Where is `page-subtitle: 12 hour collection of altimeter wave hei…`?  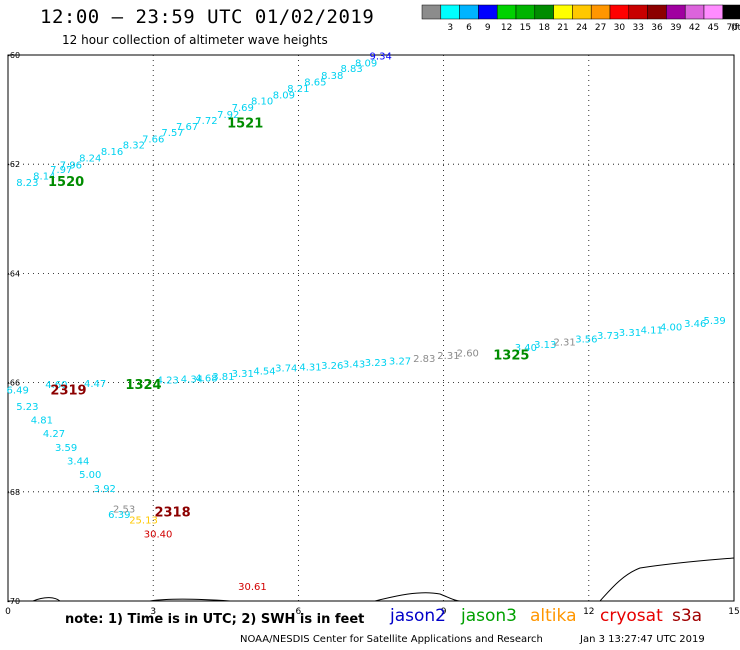 page-subtitle: 12 hour collection of altimeter wave hei… is located at coordinates (195, 40).